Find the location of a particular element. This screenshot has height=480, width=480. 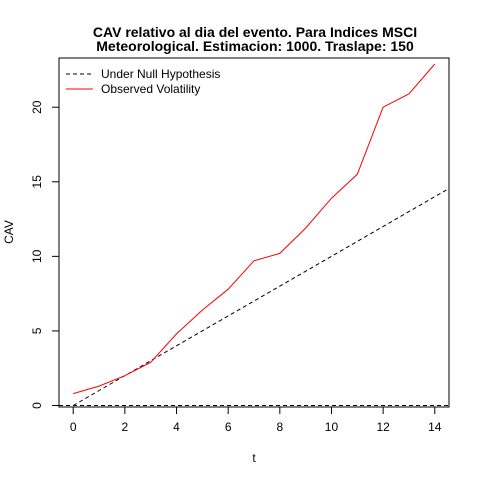

x-tick-label: 14 is located at coordinates (435, 427).